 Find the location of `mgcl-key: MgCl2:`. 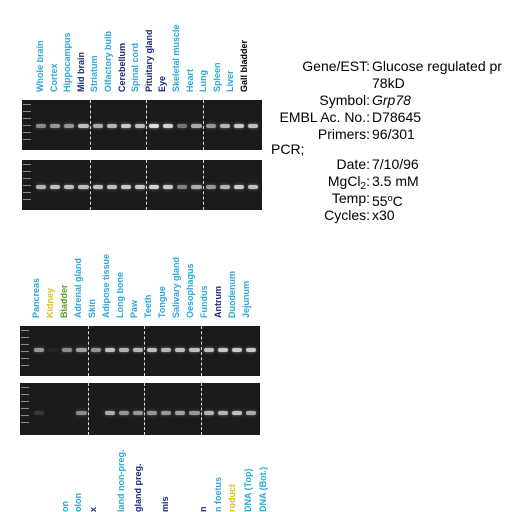

mgcl-key: MgCl2: is located at coordinates (349, 184).